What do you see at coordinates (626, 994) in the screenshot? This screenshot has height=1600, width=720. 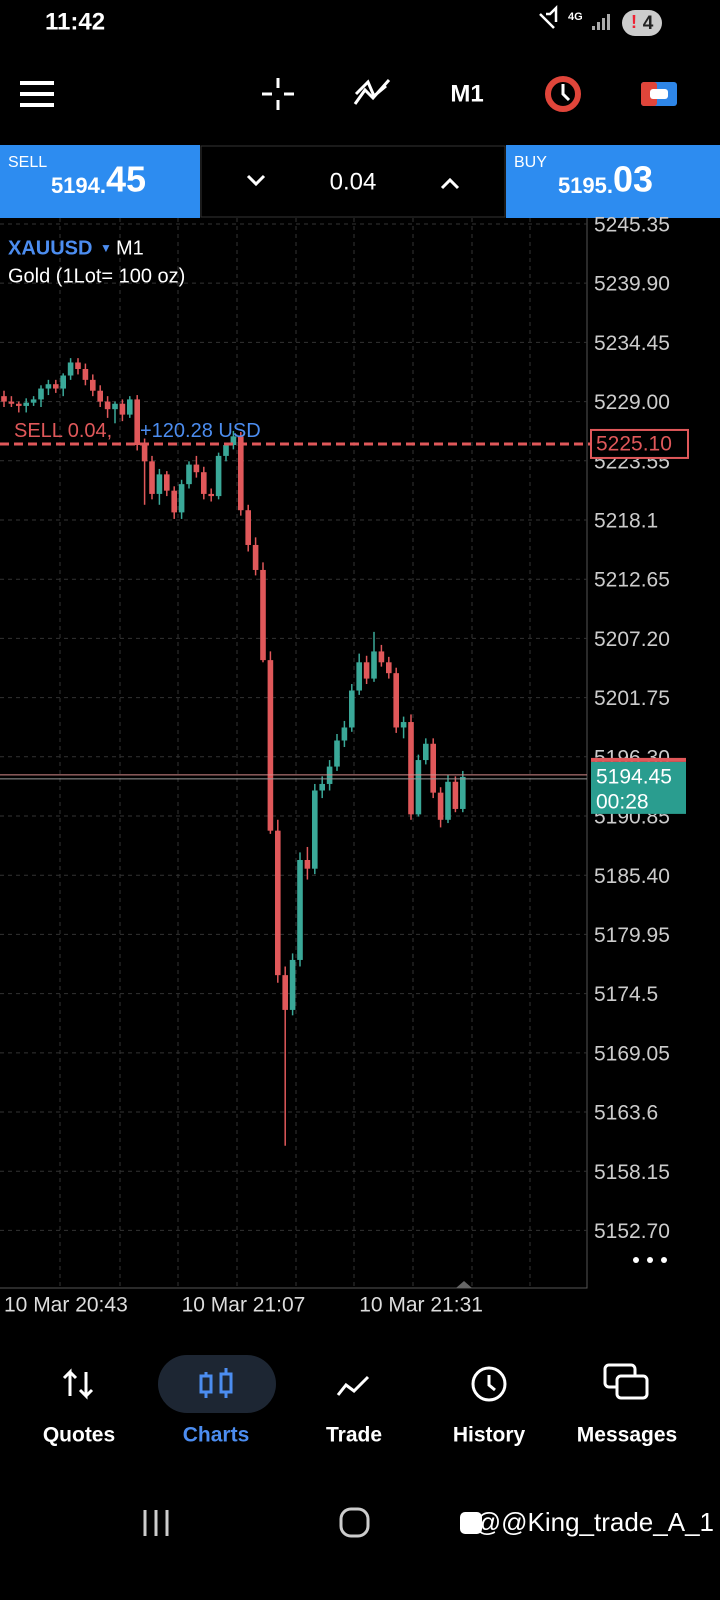 I see `y-tick-label: 5174.5` at bounding box center [626, 994].